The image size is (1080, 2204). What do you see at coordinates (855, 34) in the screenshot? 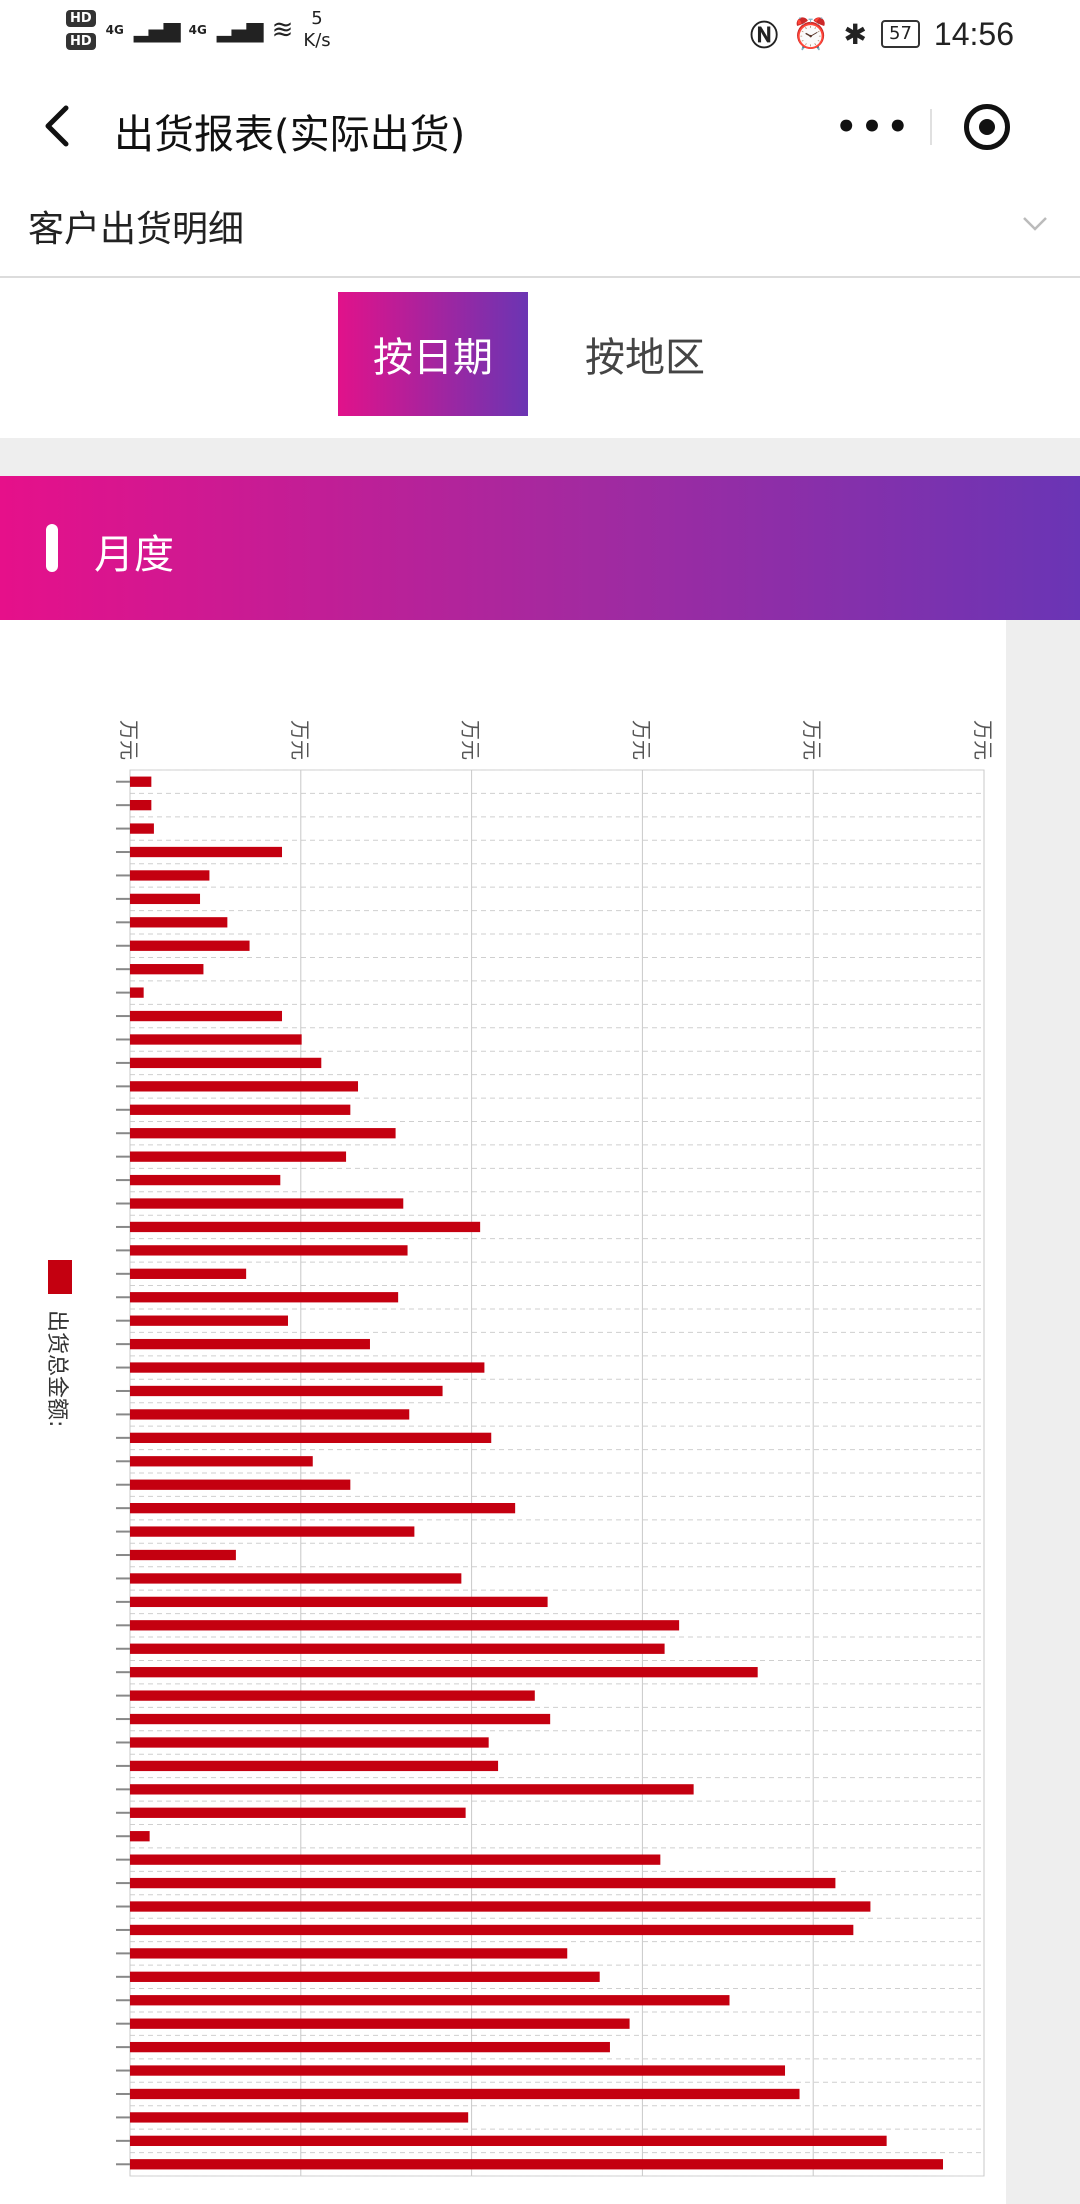
I see `bluetooth-icon: ✱` at bounding box center [855, 34].